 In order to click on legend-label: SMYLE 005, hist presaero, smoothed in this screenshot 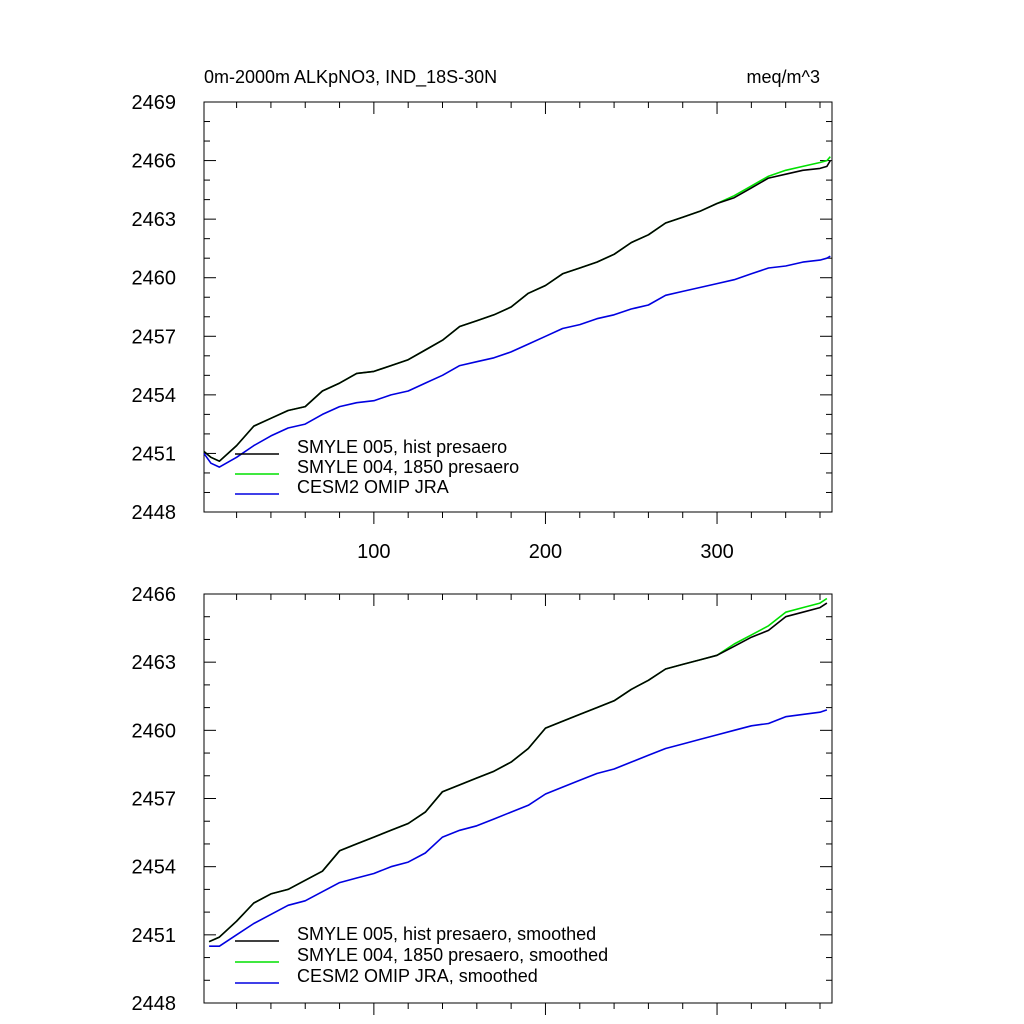, I will do `click(446, 934)`.